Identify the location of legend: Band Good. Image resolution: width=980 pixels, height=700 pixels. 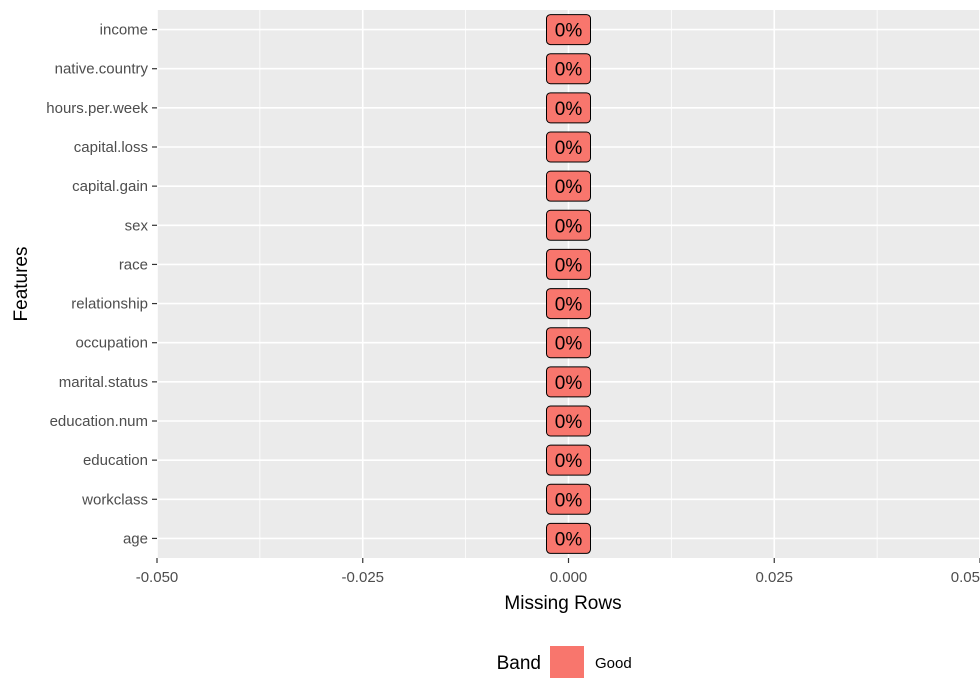
(564, 662).